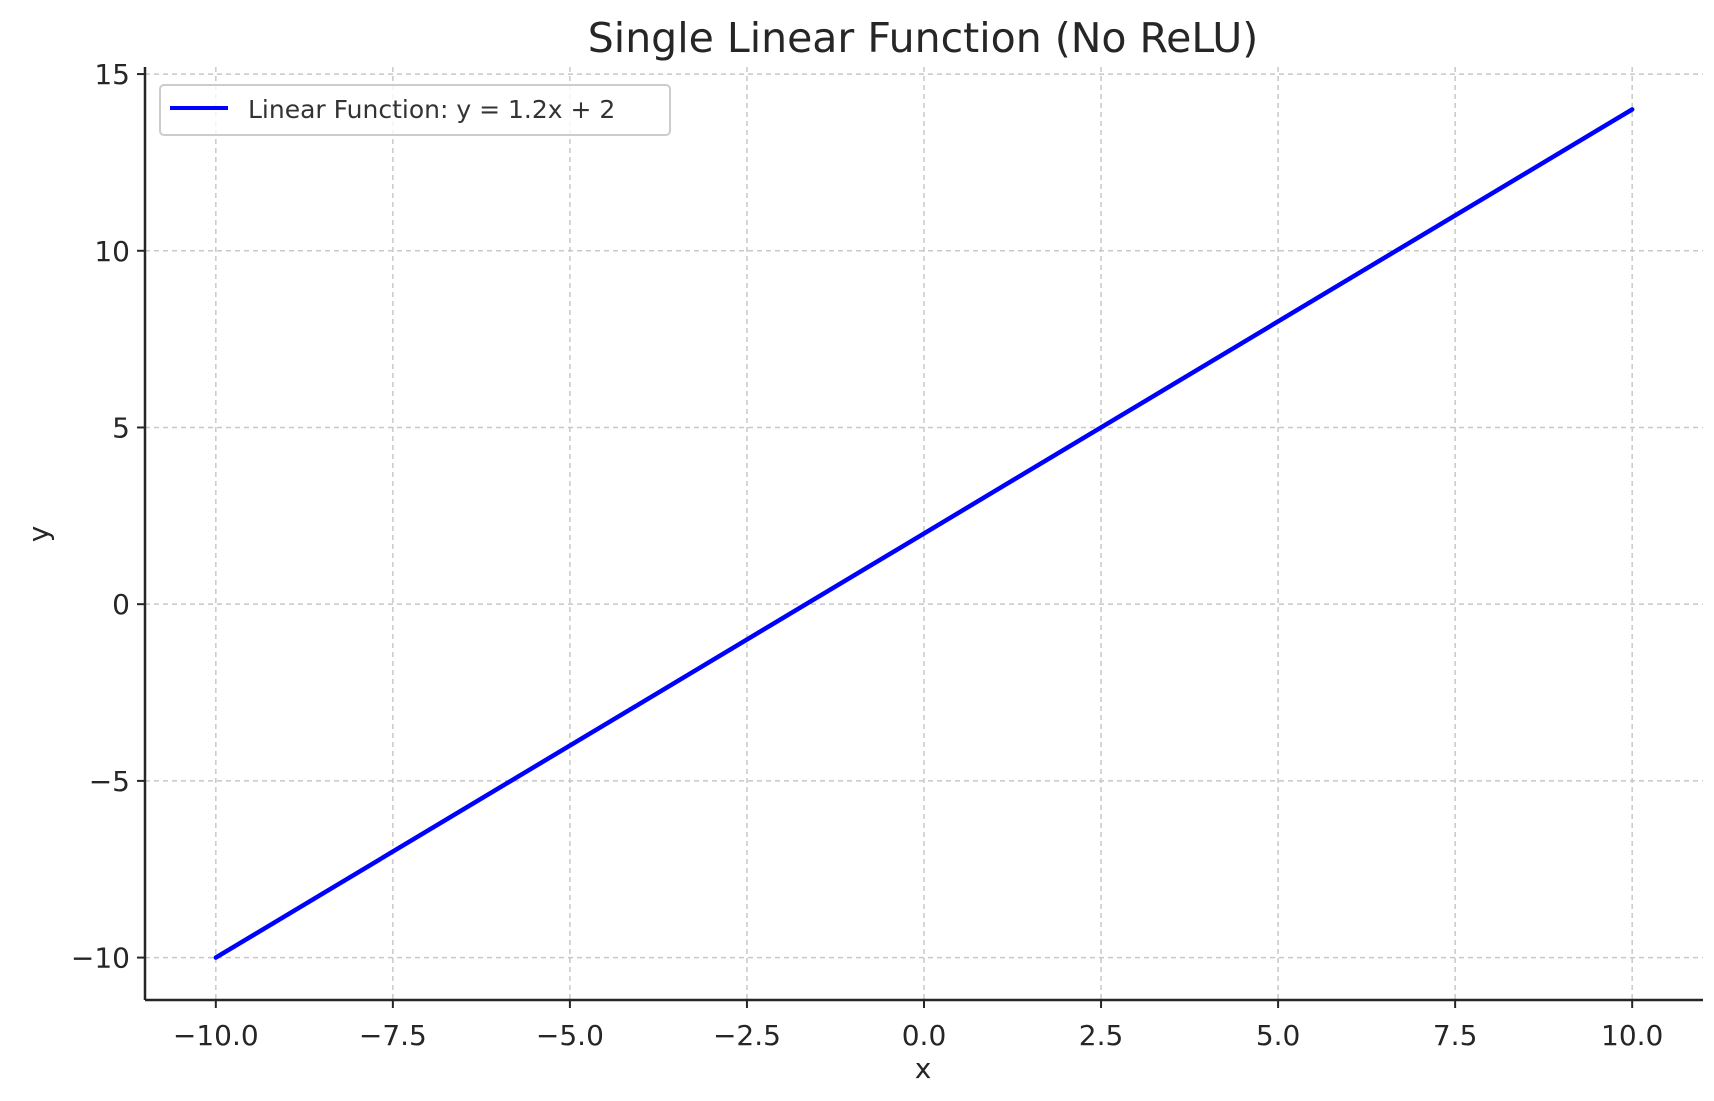 This screenshot has width=1714, height=1101. I want to click on x-axis-ticks: −10.0 −7.5 −5.0 −2.5 0.0 2.5 5.0 7.5 10.0, so click(918, 1026).